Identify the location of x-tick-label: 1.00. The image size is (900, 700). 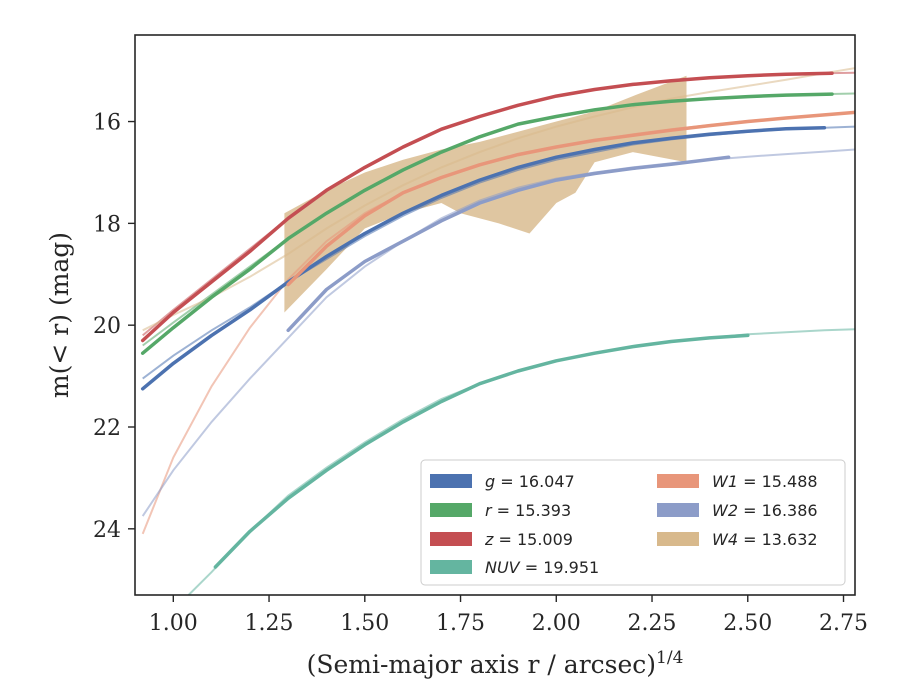
(173, 623).